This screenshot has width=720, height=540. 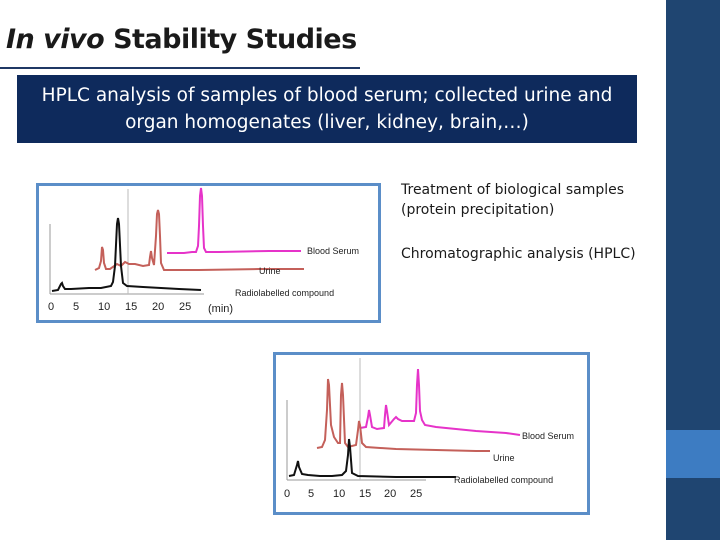 I want to click on chromatogram-1-tick-20: 20, so click(x=158, y=307).